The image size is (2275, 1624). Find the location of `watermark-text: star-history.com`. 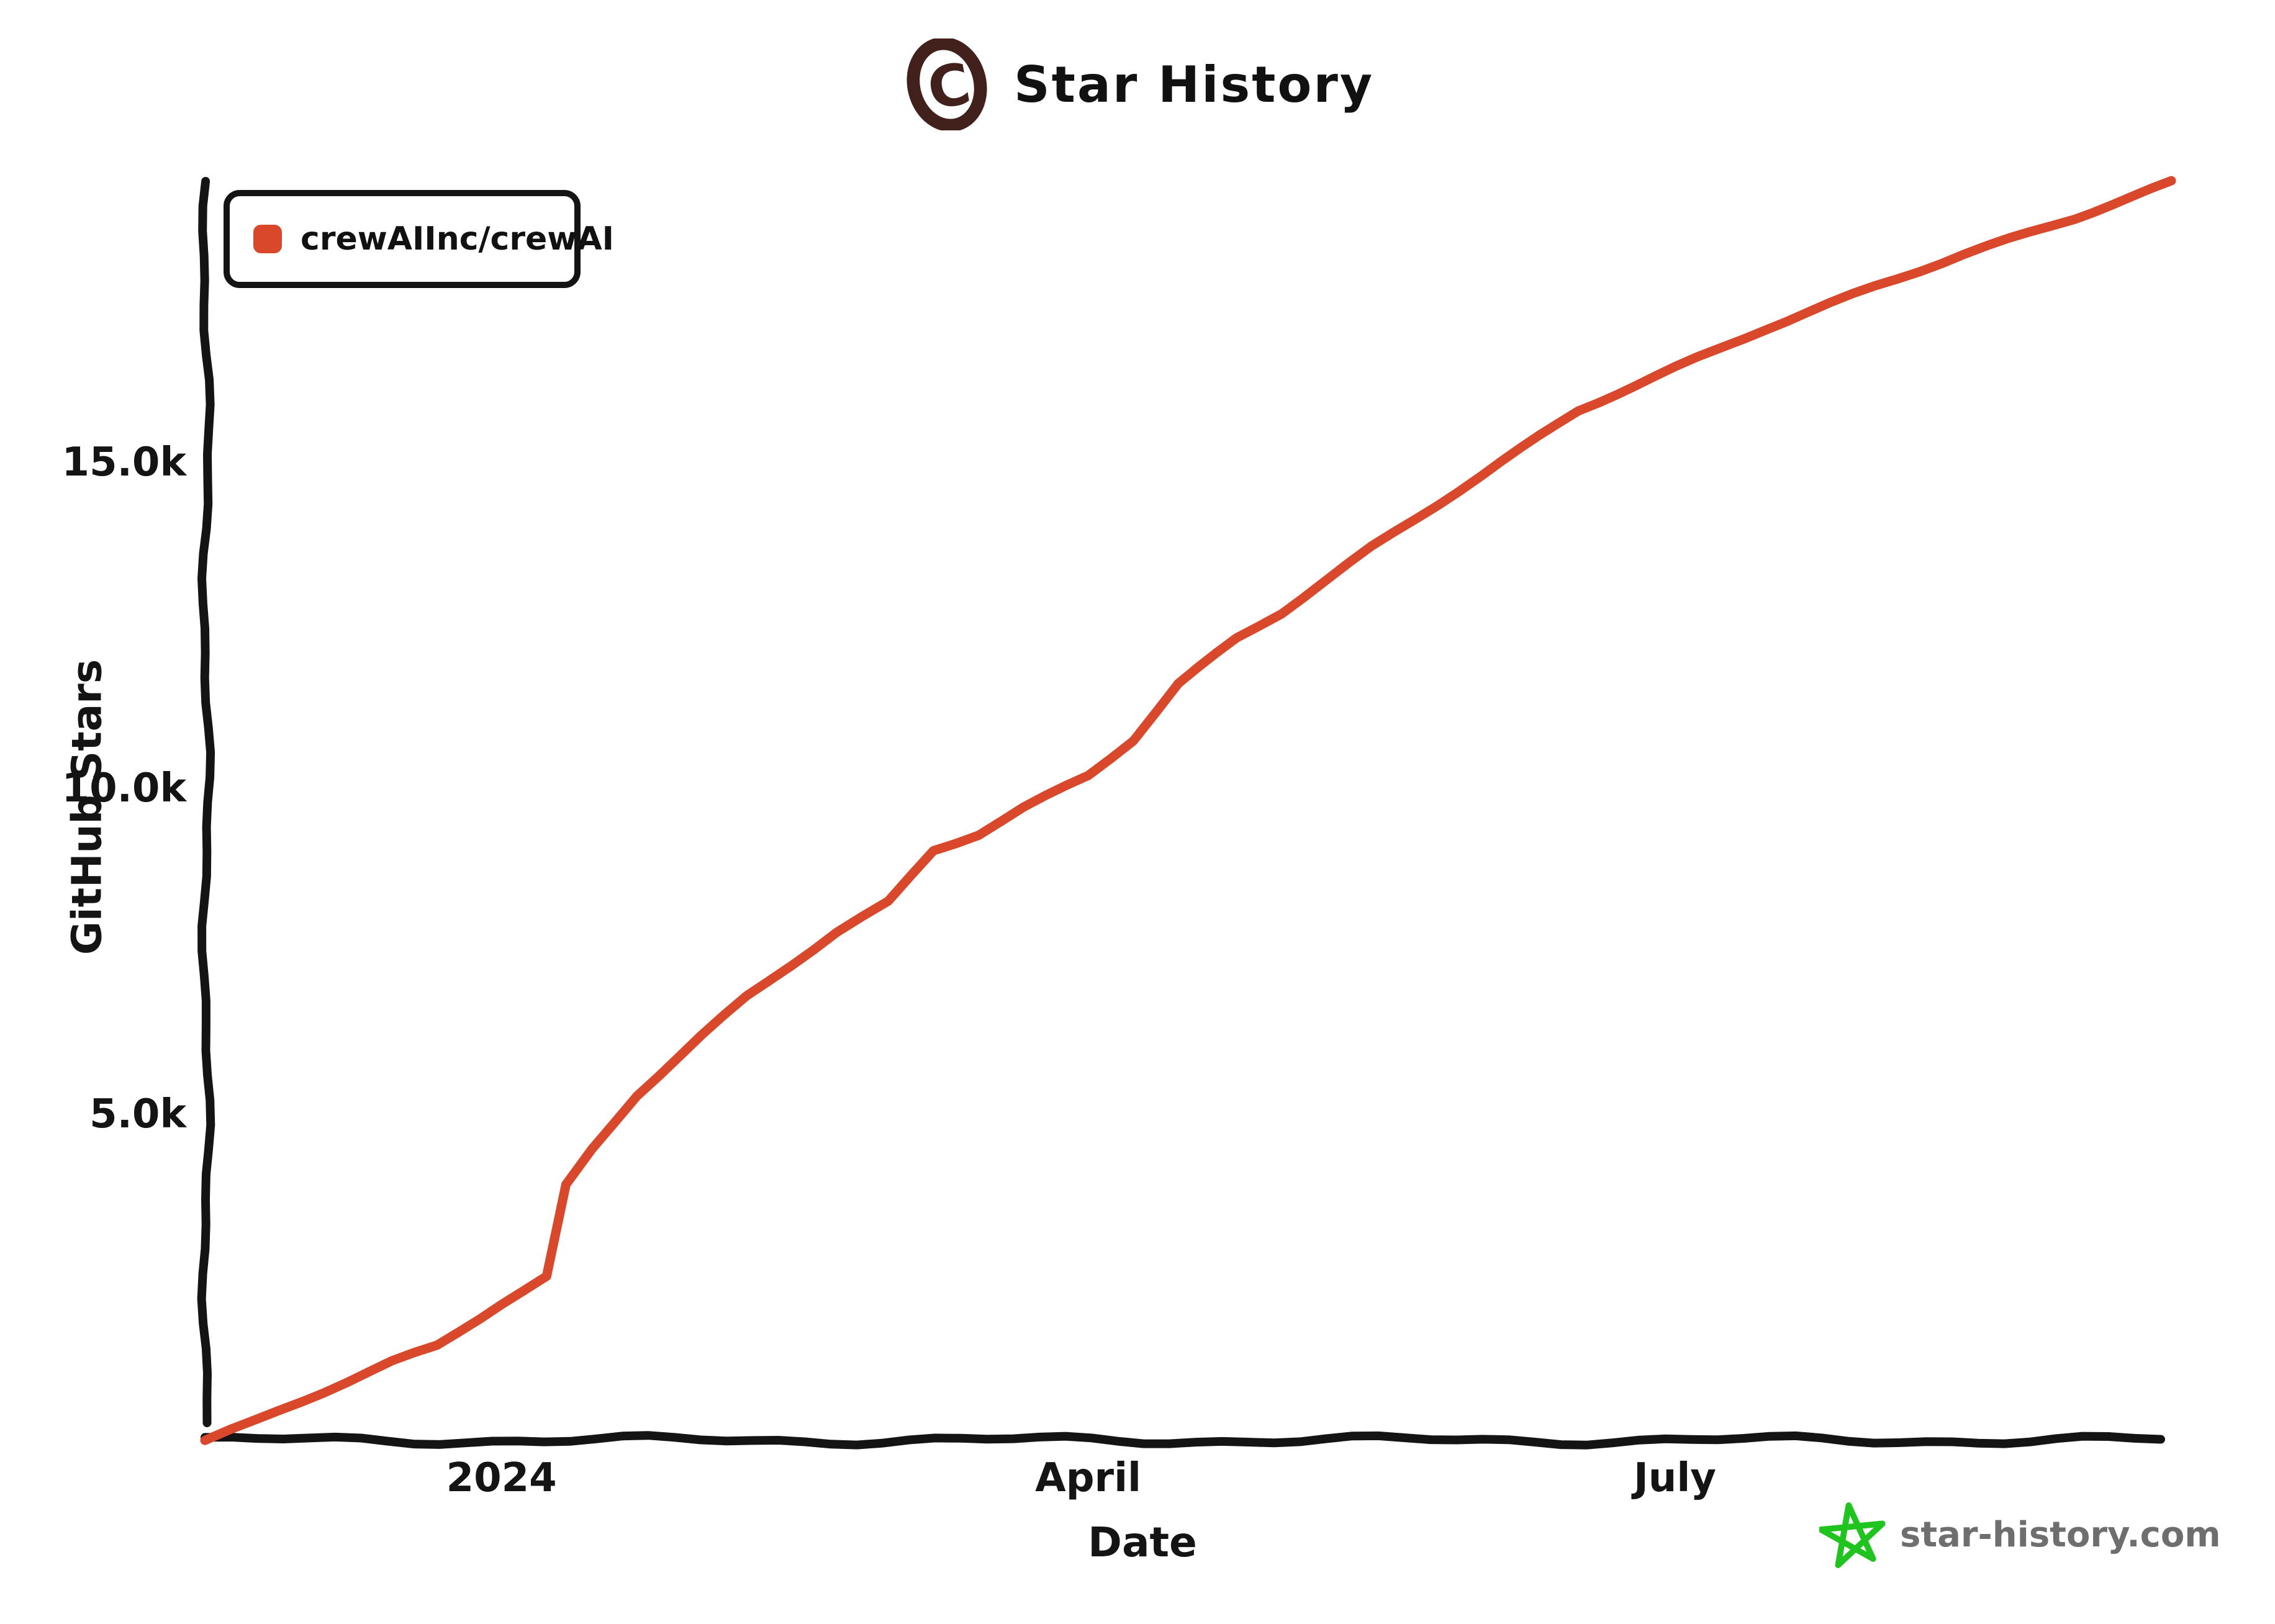

watermark-text: star-history.com is located at coordinates (2060, 1534).